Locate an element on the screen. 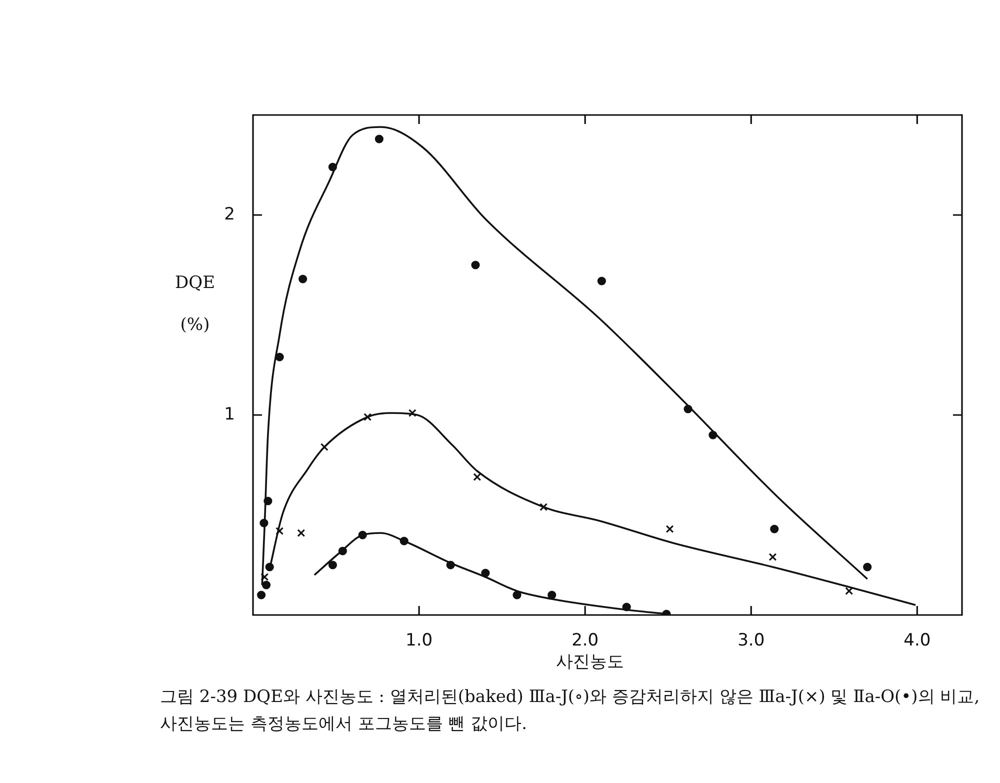  text: DQE (%) is located at coordinates (195, 304).